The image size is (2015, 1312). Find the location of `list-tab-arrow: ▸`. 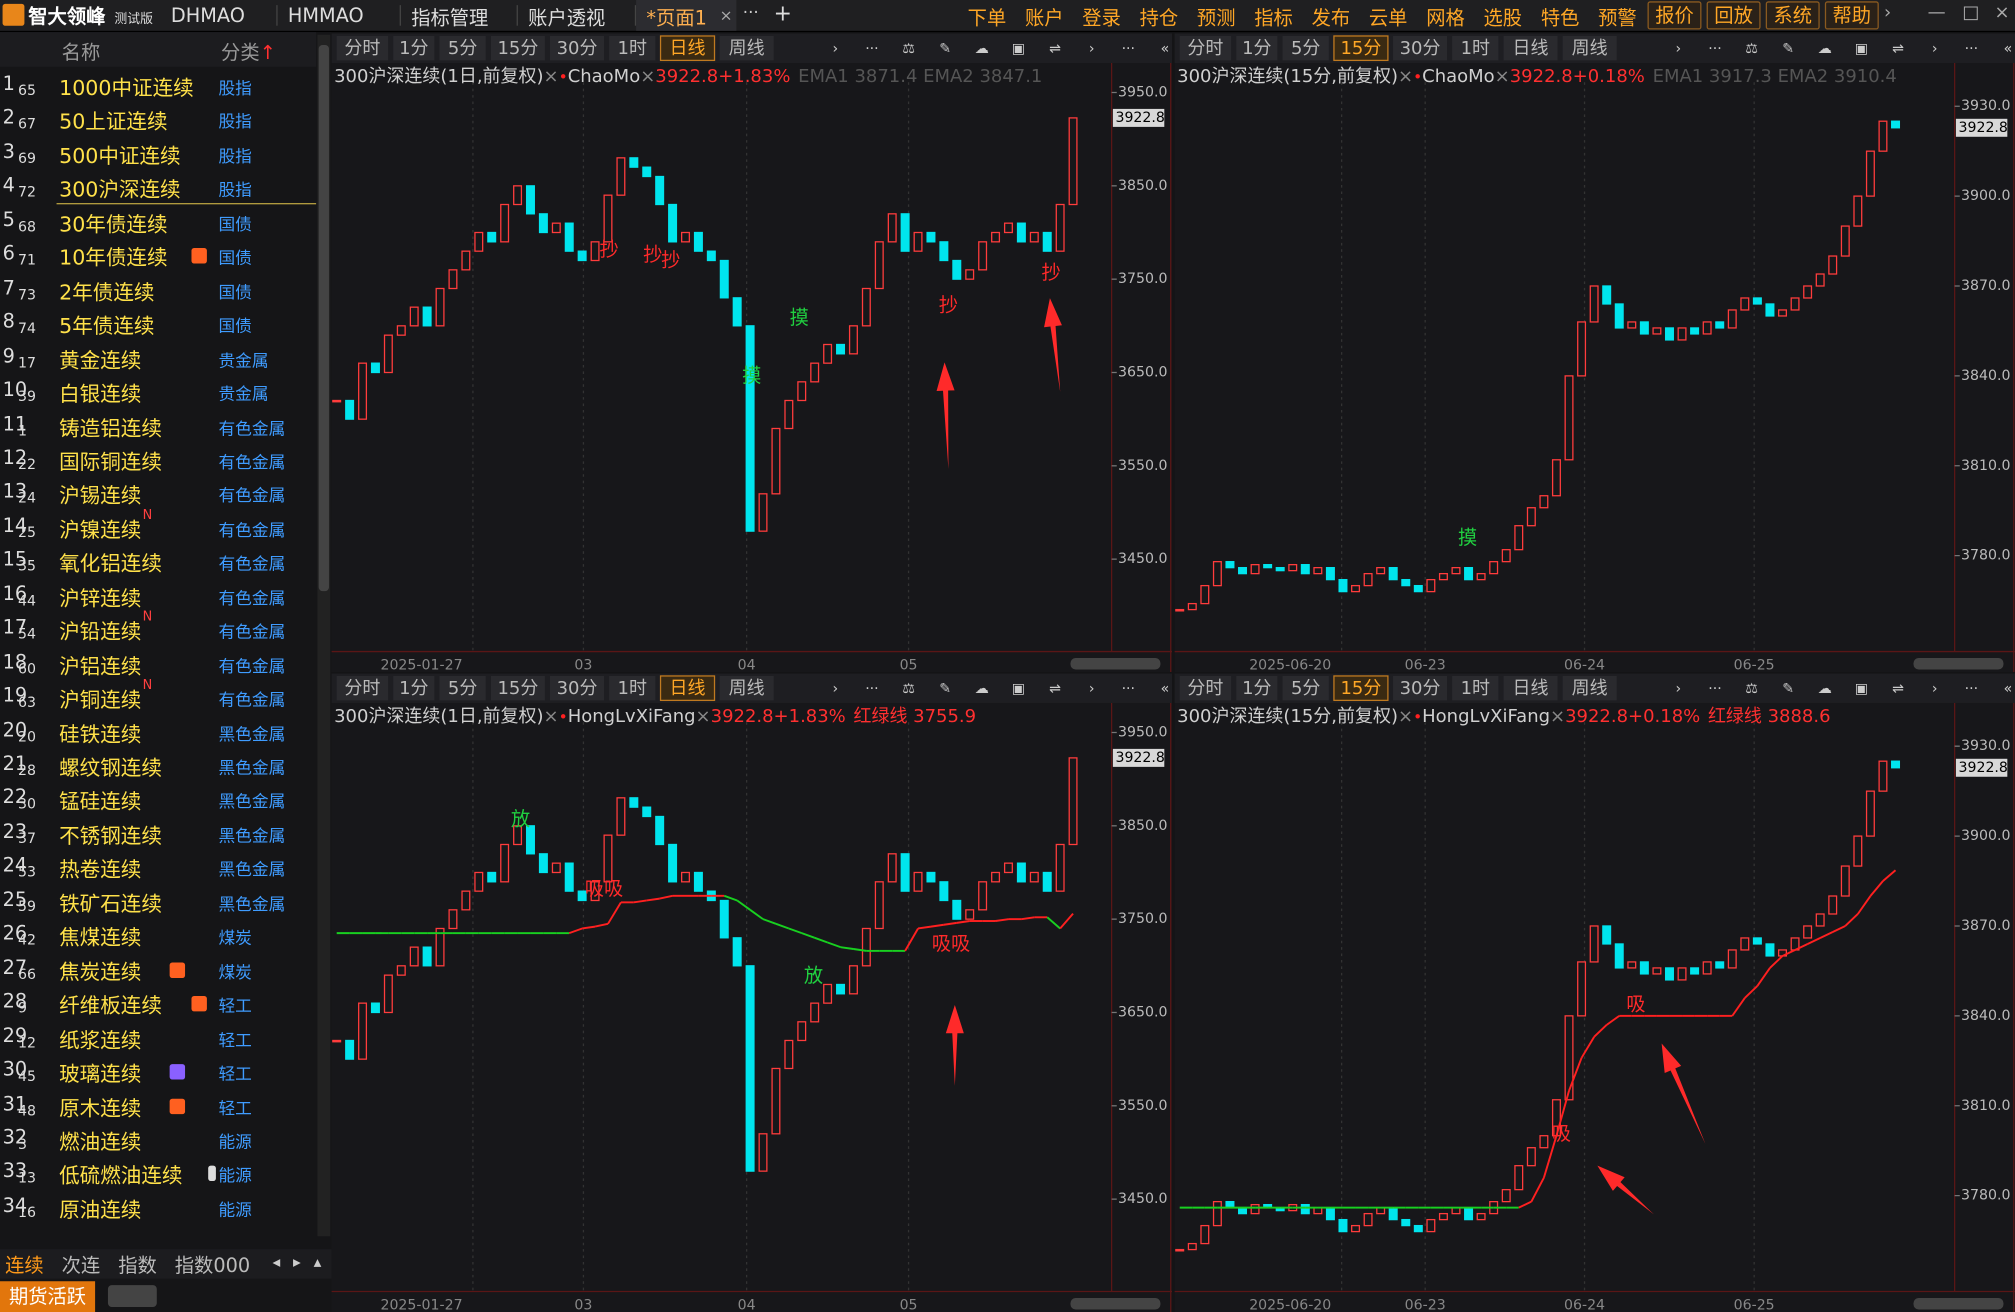

list-tab-arrow: ▸ is located at coordinates (297, 1261).